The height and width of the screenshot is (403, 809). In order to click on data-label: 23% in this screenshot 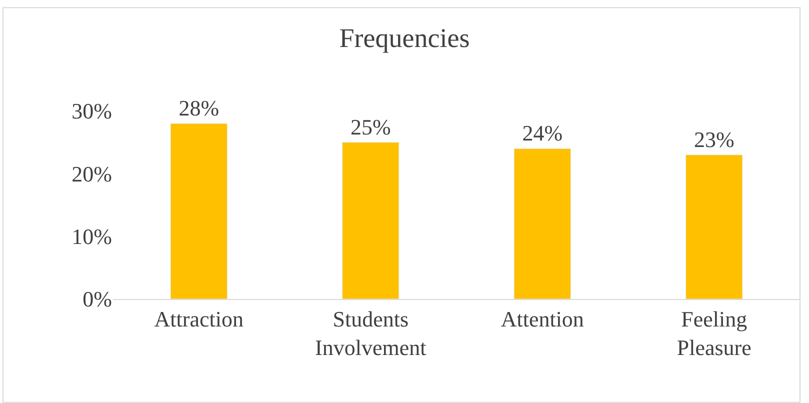, I will do `click(714, 139)`.